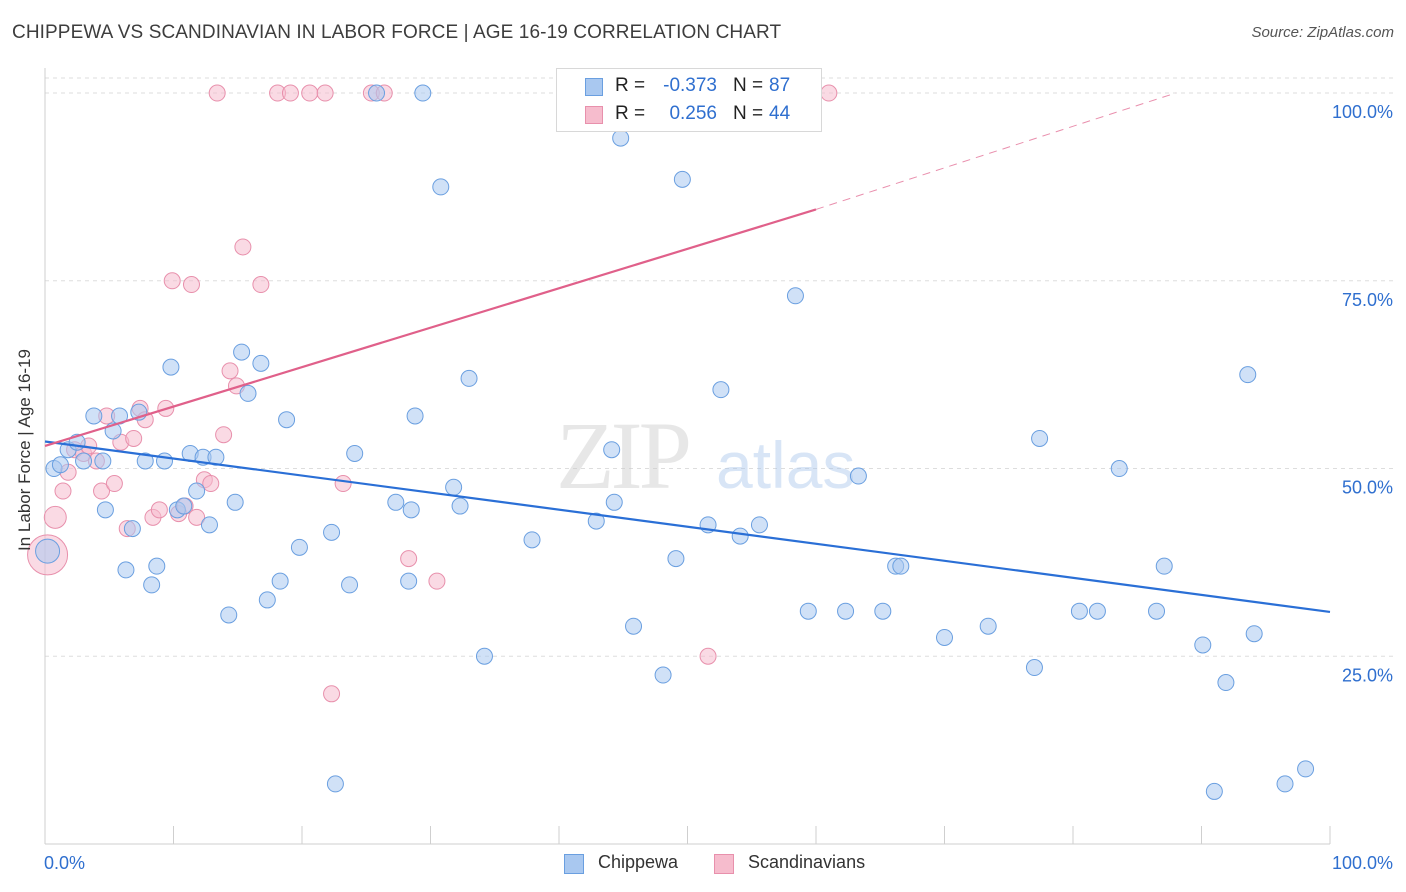  What do you see at coordinates (807, 862) in the screenshot?
I see `legend-label-scandinavians: Scandinavians` at bounding box center [807, 862].